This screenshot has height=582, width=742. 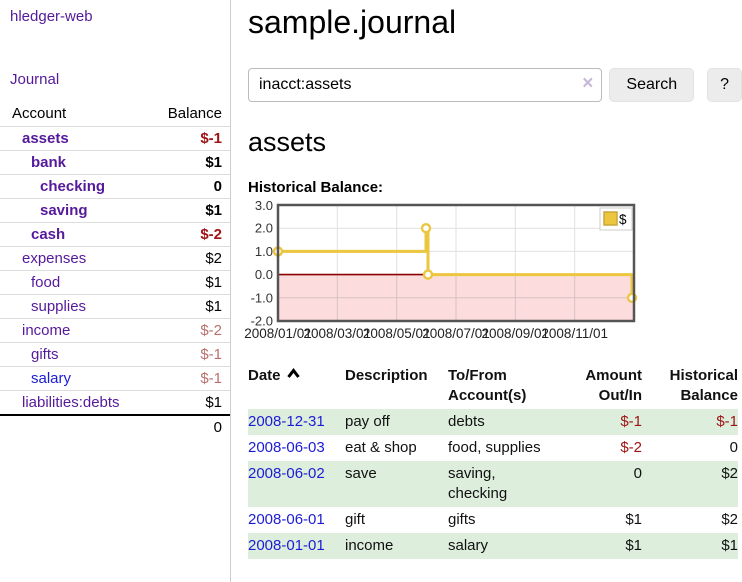 What do you see at coordinates (71, 402) in the screenshot?
I see `account-link-liabilities-debts: liabilities:debts` at bounding box center [71, 402].